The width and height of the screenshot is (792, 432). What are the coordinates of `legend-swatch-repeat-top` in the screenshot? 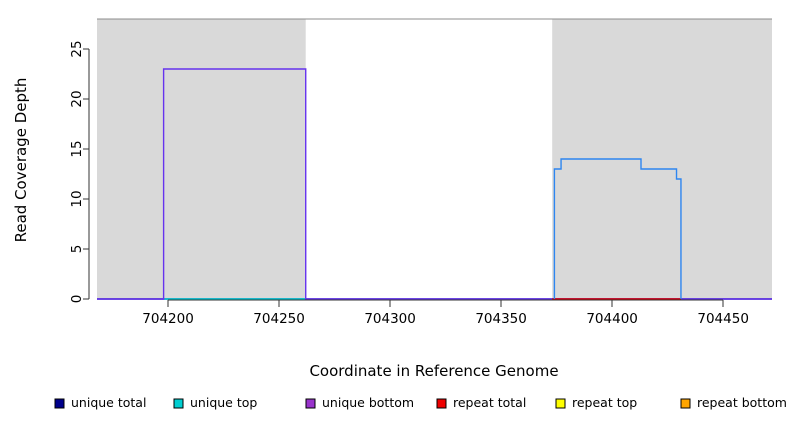 It's located at (560, 403).